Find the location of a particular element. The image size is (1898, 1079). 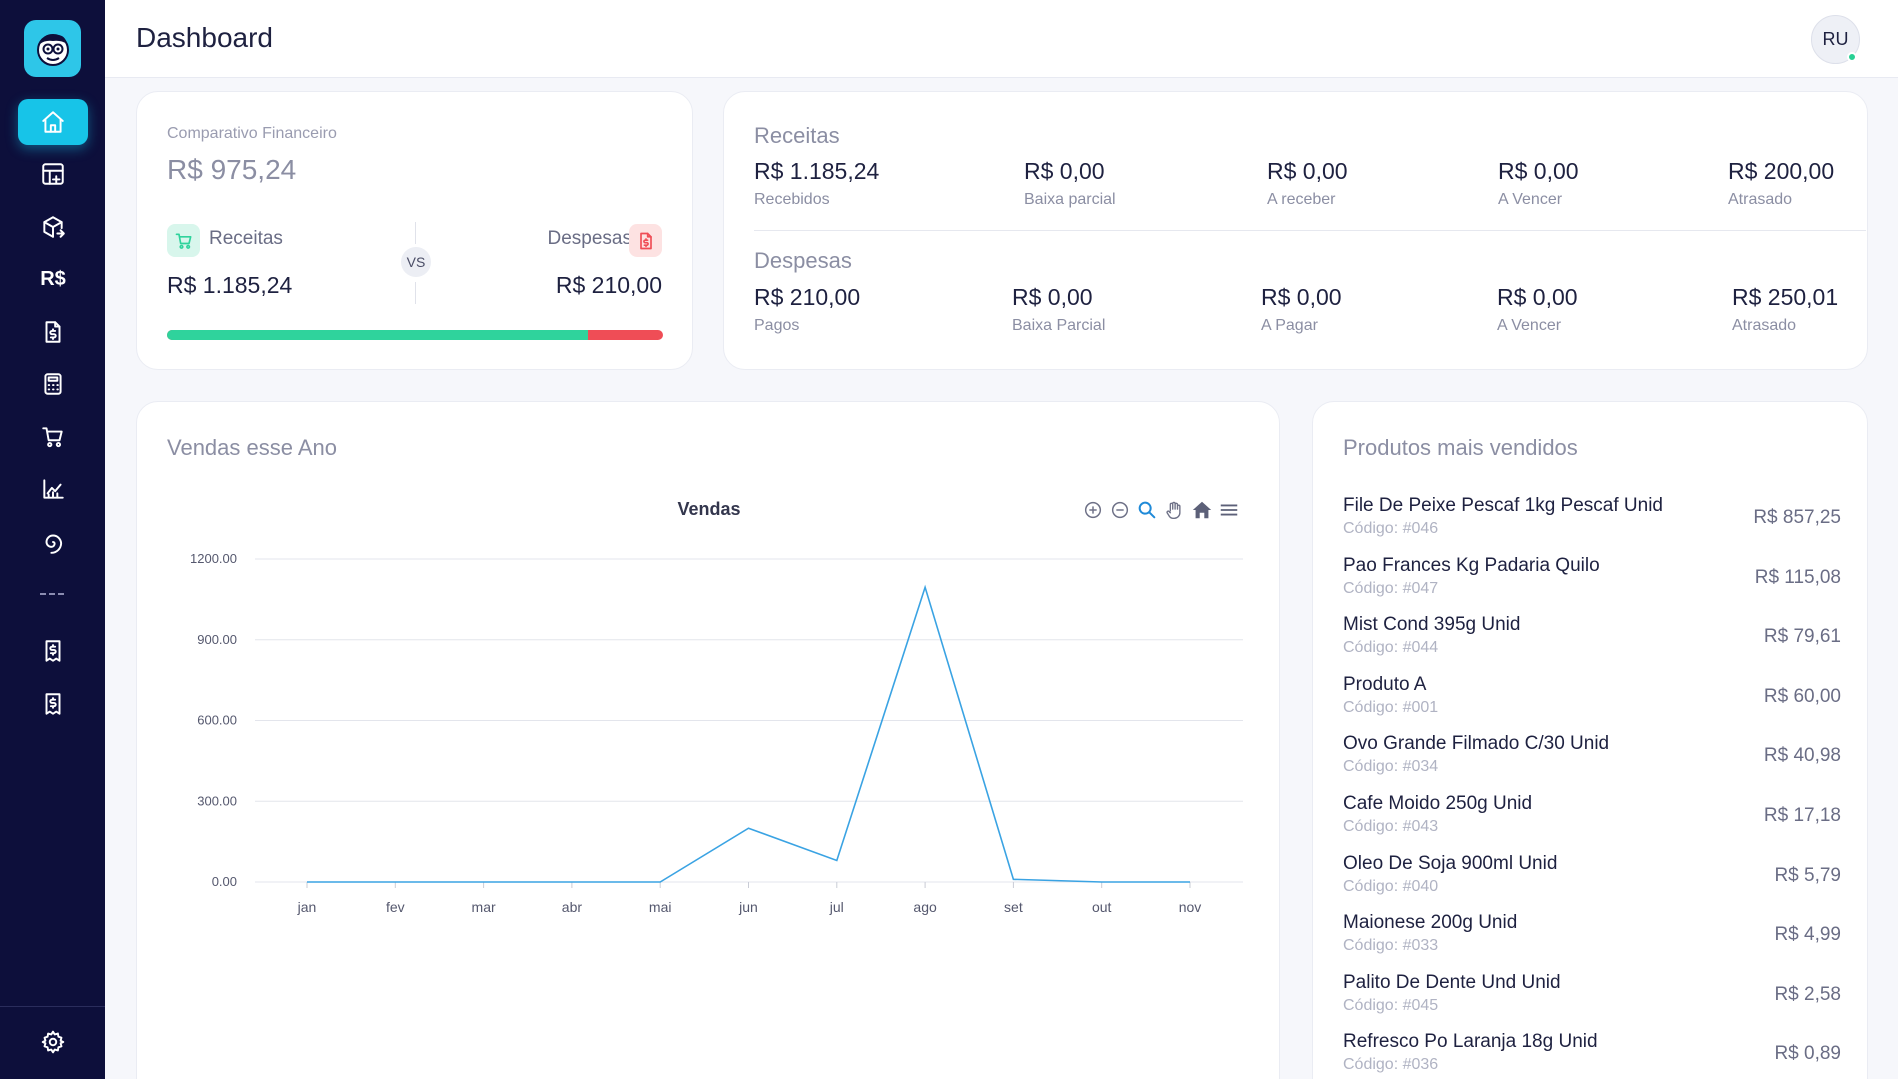

chart-series-line is located at coordinates (748, 733).